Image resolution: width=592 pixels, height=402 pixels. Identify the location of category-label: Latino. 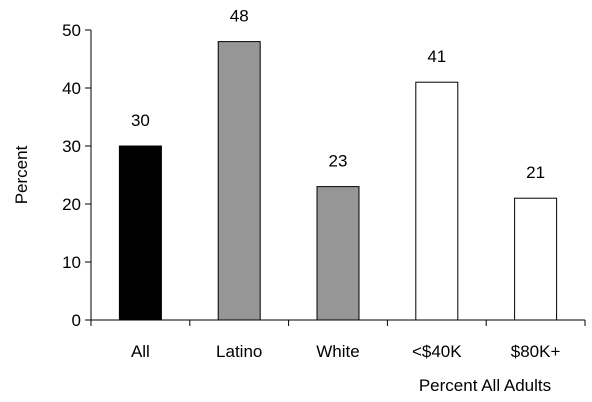
(239, 351).